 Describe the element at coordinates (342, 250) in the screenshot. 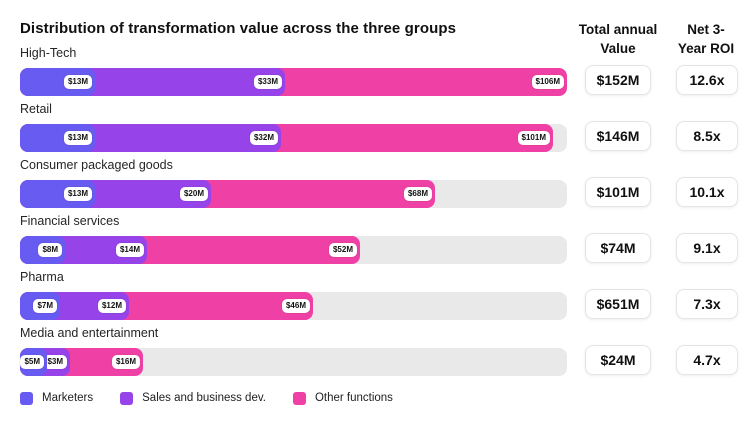

I see `segment-value-pill: $52M` at that location.